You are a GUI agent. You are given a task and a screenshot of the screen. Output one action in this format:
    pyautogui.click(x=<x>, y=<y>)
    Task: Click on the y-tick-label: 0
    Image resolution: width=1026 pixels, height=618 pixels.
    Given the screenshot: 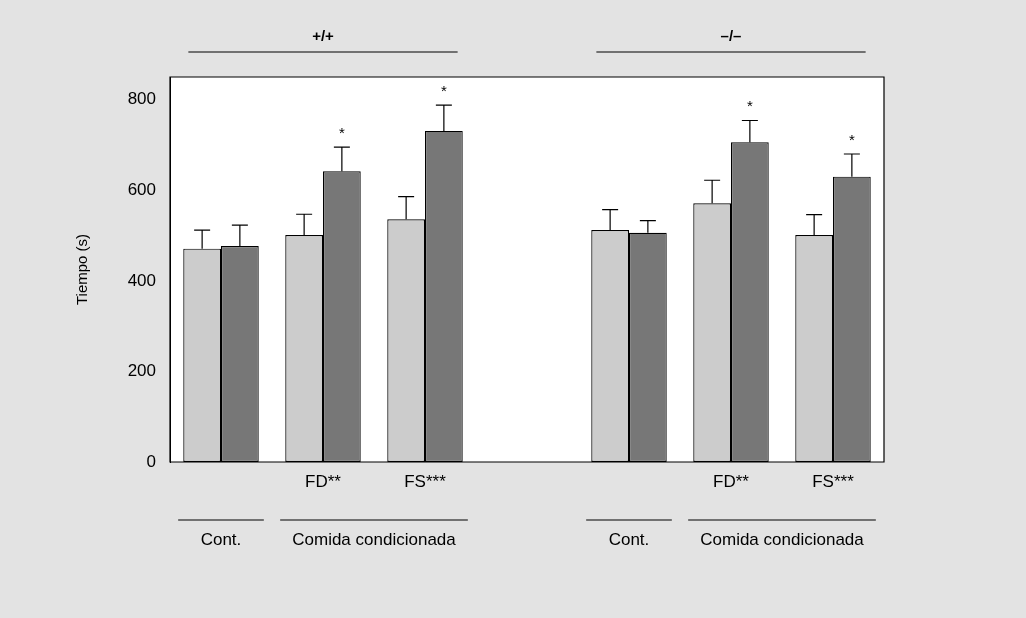 What is the action you would take?
    pyautogui.click(x=151, y=461)
    